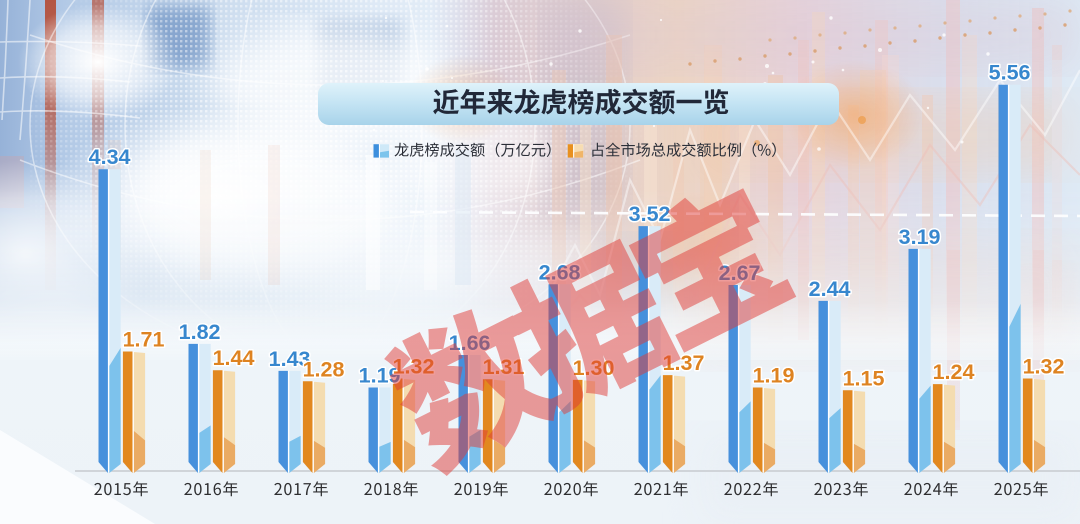  Describe the element at coordinates (830, 289) in the screenshot. I see `svg-text: 2.44` at that location.